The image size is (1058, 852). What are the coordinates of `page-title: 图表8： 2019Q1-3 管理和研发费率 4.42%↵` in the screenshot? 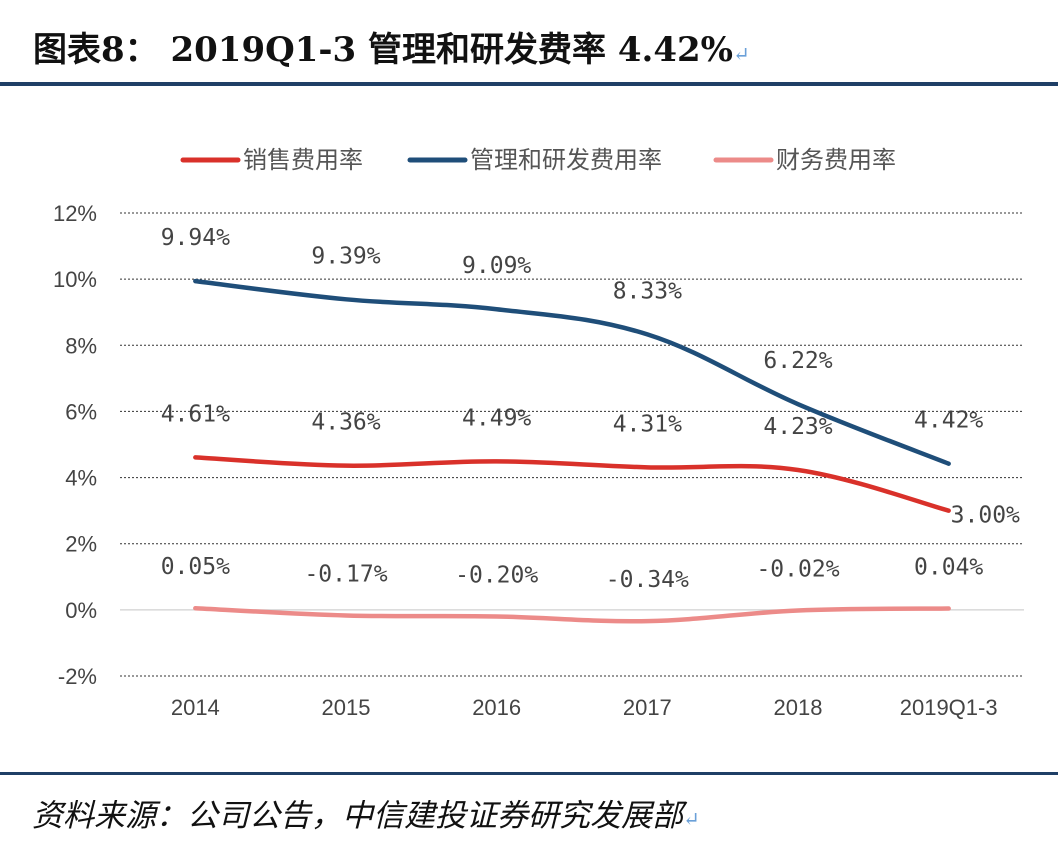 It's located at (391, 46).